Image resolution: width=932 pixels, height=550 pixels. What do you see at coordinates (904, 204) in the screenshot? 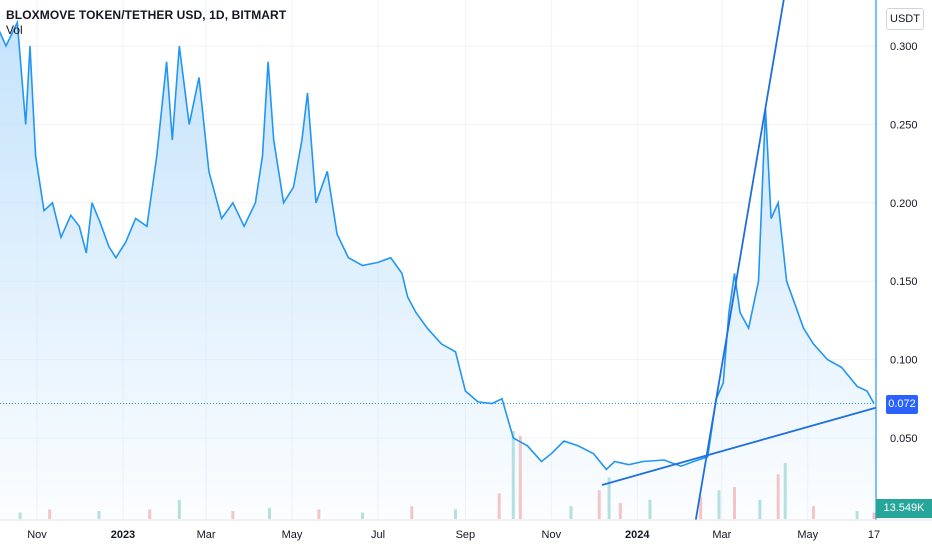
I see `y-tick-label: 0.200` at bounding box center [904, 204].